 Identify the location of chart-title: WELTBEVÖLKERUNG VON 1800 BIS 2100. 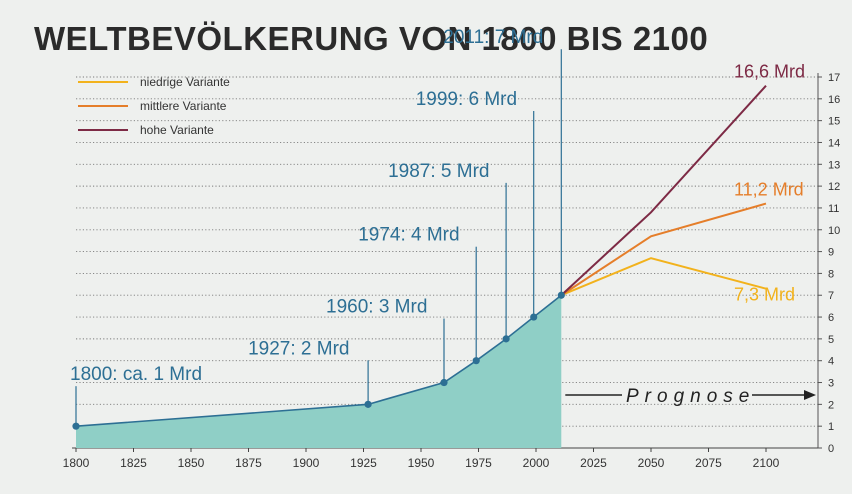
(371, 38).